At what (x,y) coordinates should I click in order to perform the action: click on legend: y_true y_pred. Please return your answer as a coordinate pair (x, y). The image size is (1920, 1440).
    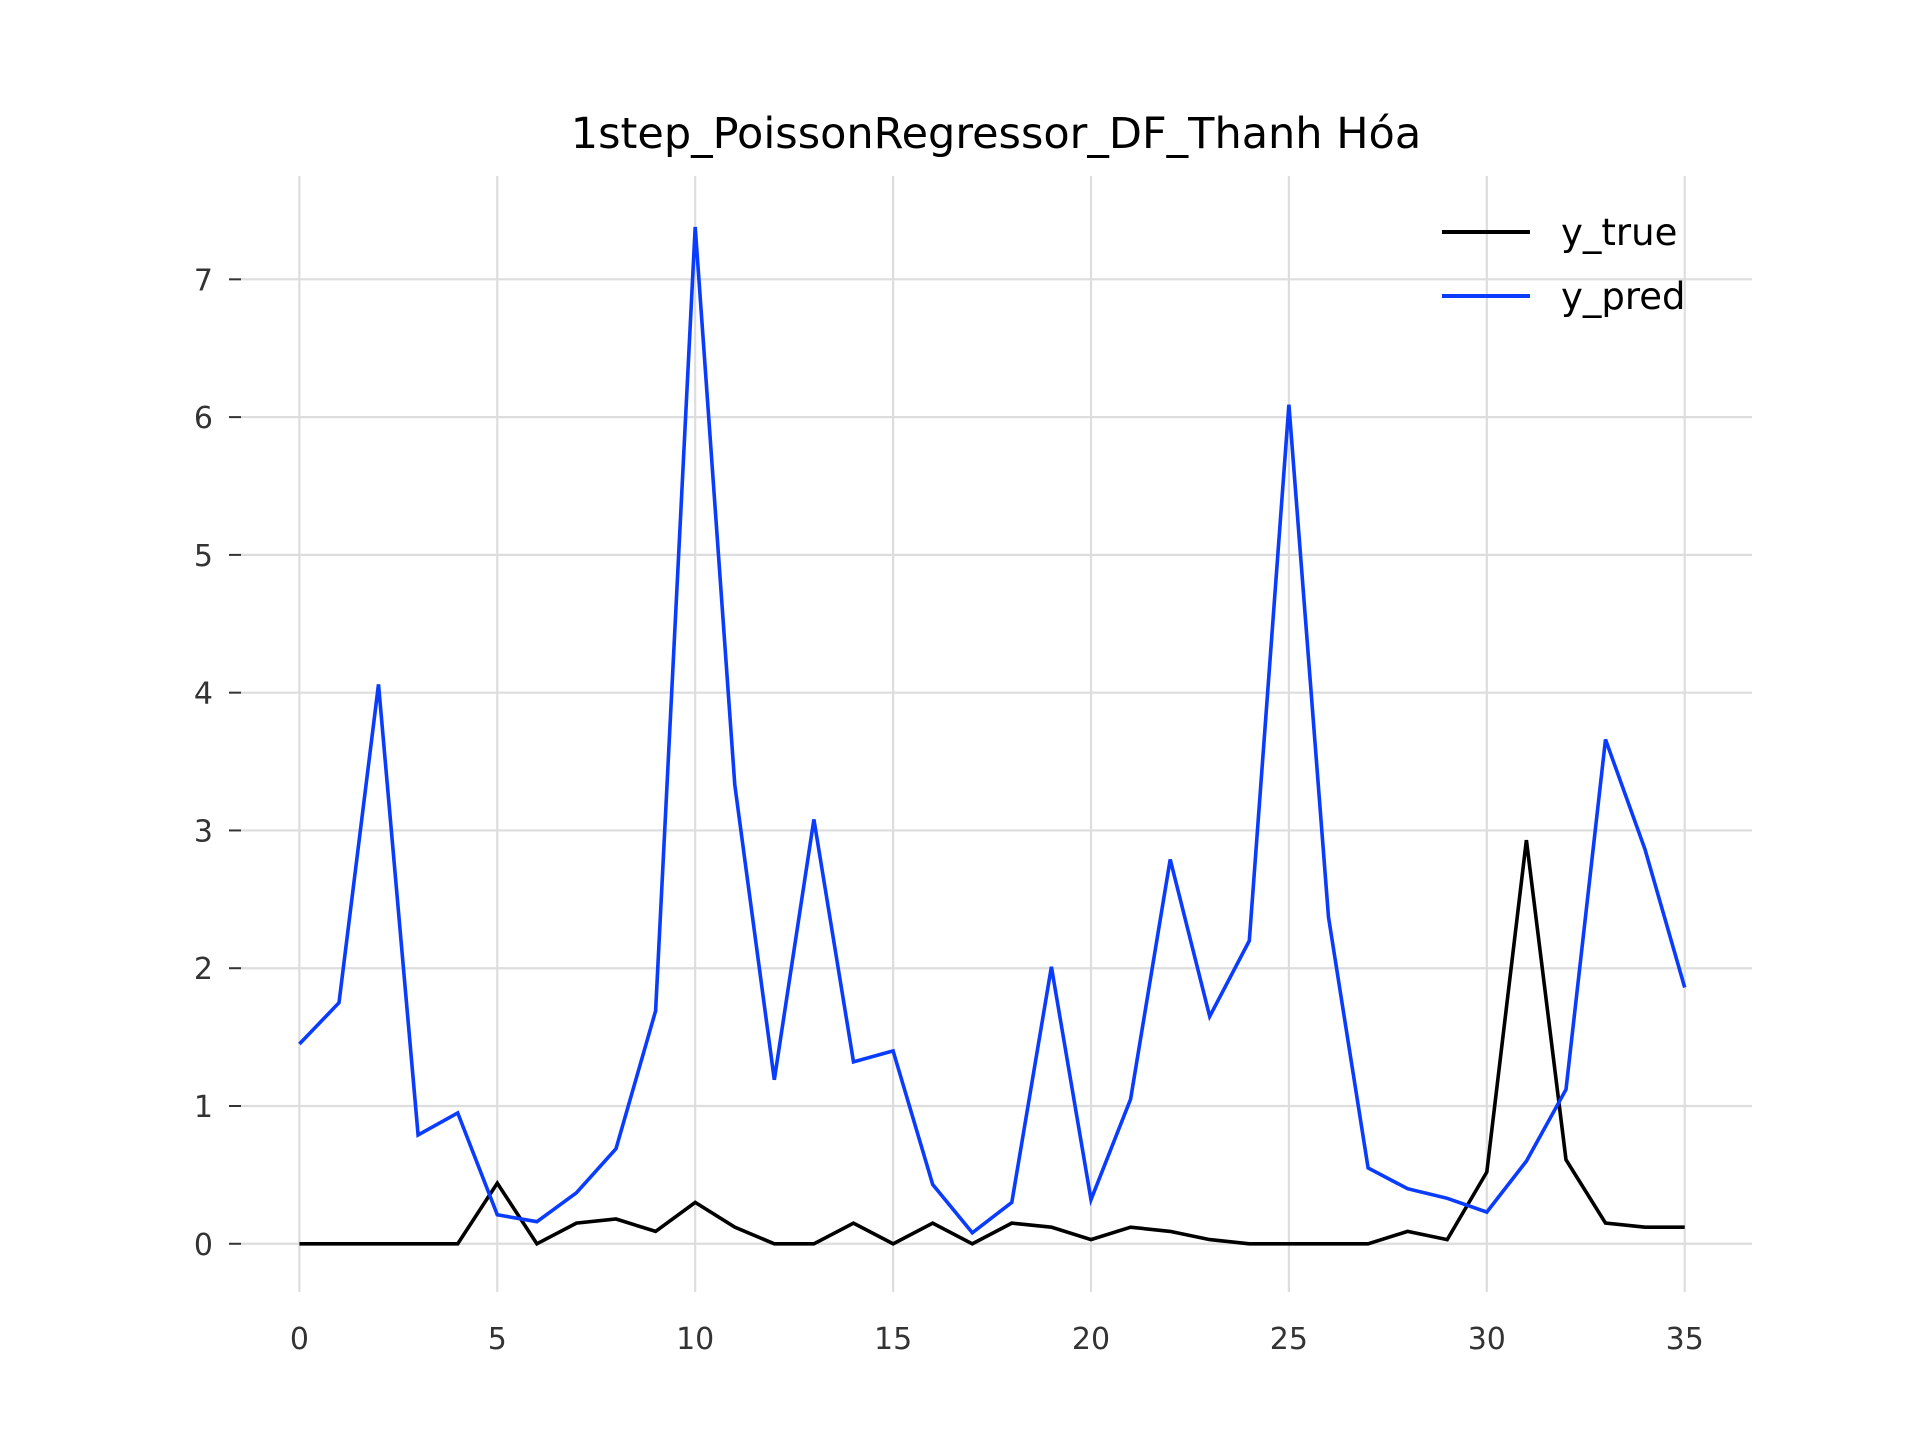
    Looking at the image, I should click on (1564, 264).